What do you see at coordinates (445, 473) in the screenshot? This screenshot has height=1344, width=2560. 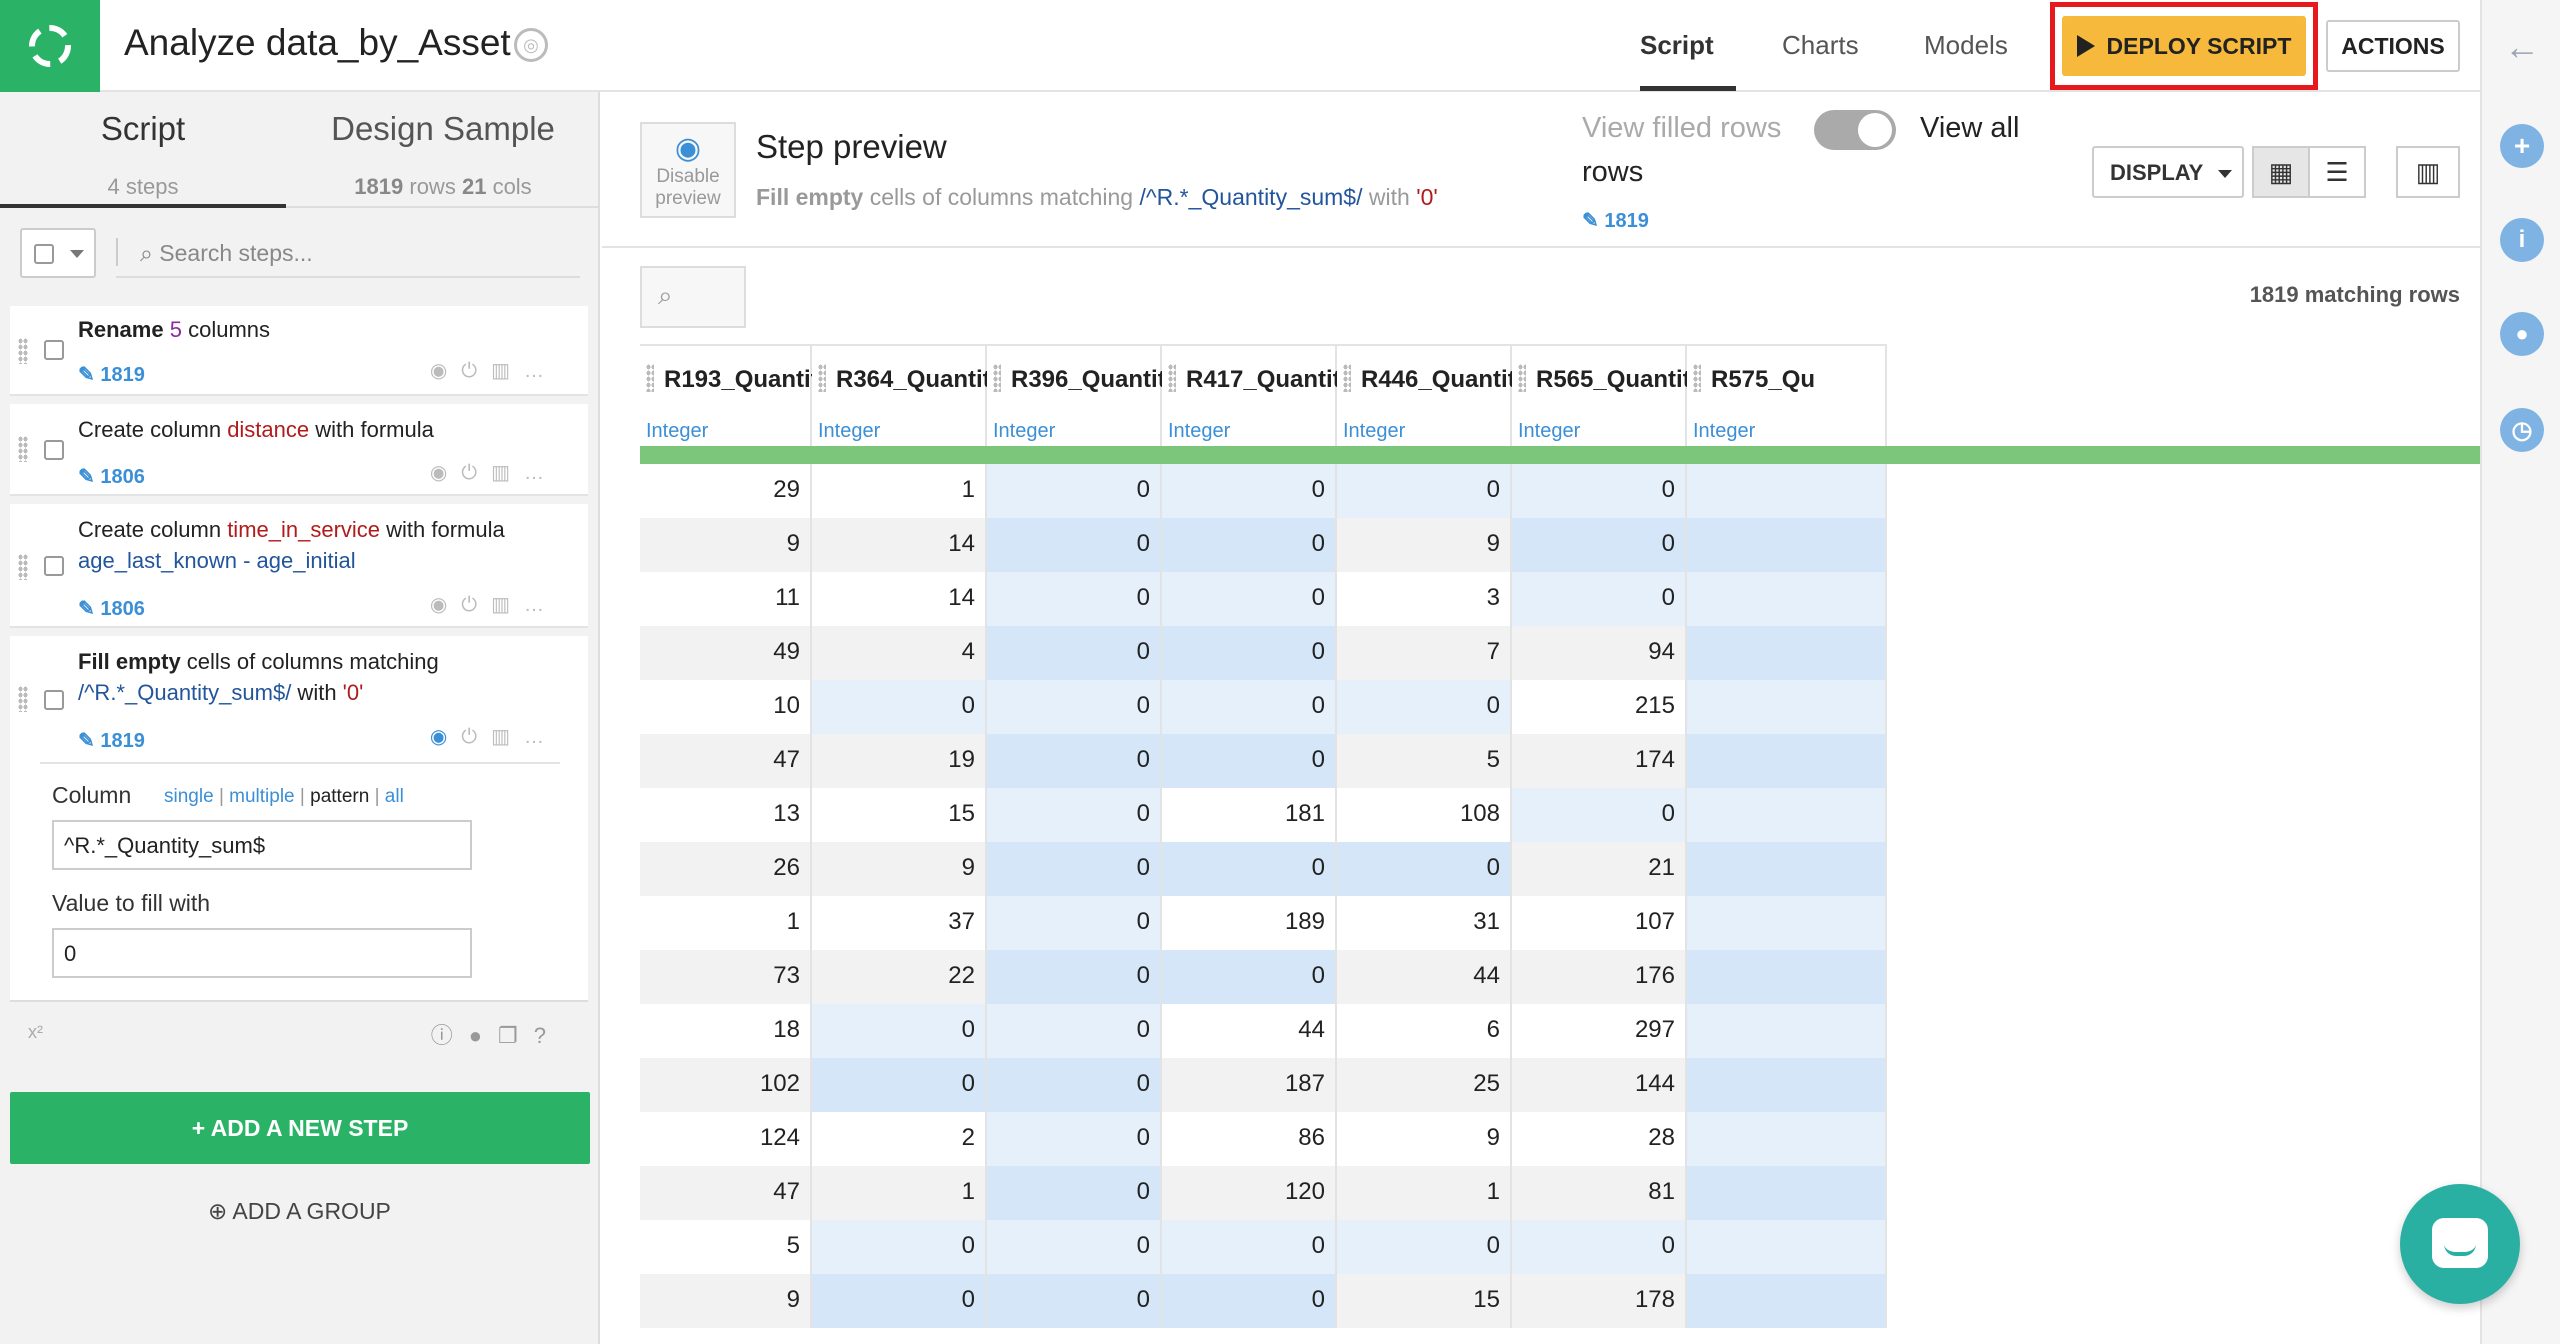 I see `eye-icon: ◉` at bounding box center [445, 473].